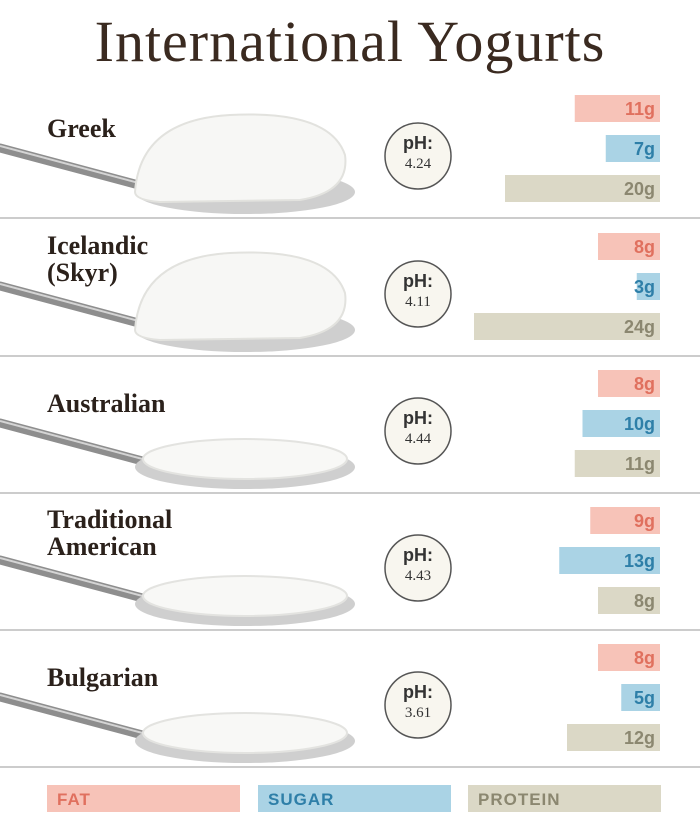 Image resolution: width=700 pixels, height=840 pixels. What do you see at coordinates (639, 327) in the screenshot?
I see `value-label: 24g` at bounding box center [639, 327].